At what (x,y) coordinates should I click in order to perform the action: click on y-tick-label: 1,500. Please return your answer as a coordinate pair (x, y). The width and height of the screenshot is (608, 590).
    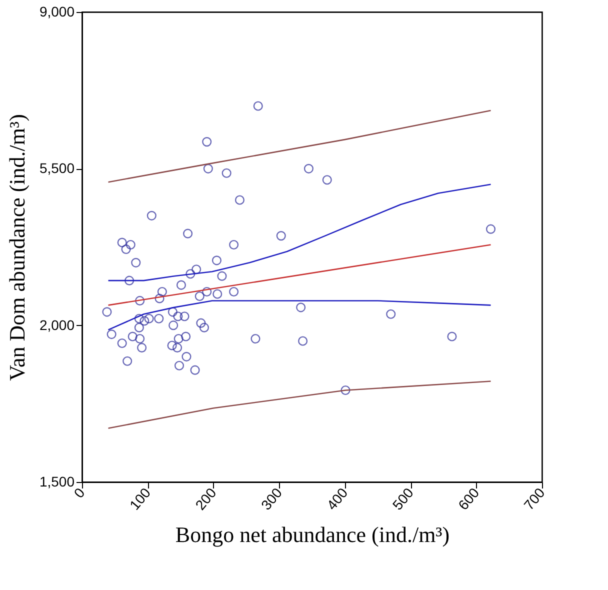
    Looking at the image, I should click on (57, 482).